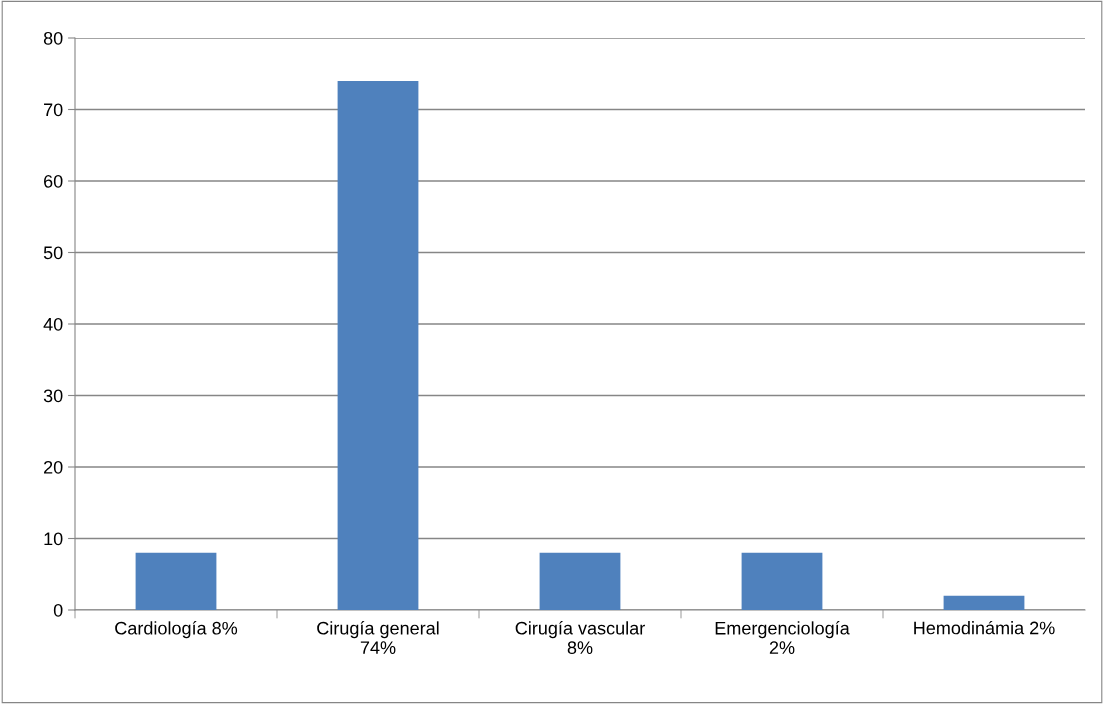  Describe the element at coordinates (53, 38) in the screenshot. I see `y-tick-label: 80` at that location.